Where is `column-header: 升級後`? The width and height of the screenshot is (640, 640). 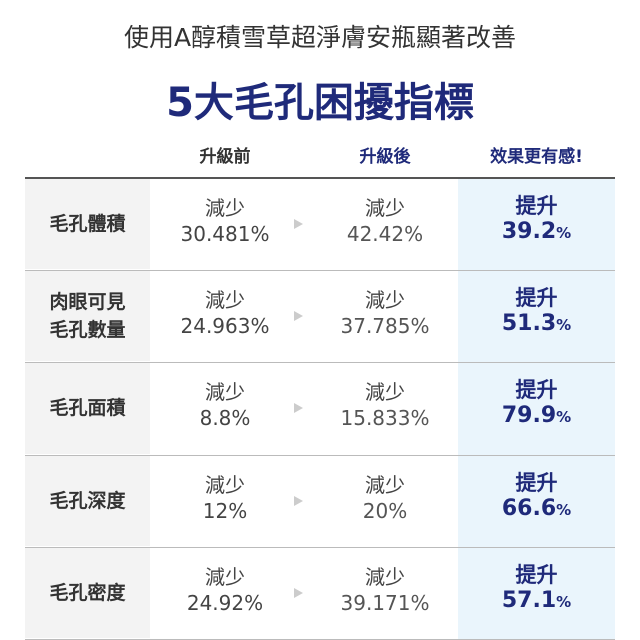 column-header: 升級後 is located at coordinates (385, 157).